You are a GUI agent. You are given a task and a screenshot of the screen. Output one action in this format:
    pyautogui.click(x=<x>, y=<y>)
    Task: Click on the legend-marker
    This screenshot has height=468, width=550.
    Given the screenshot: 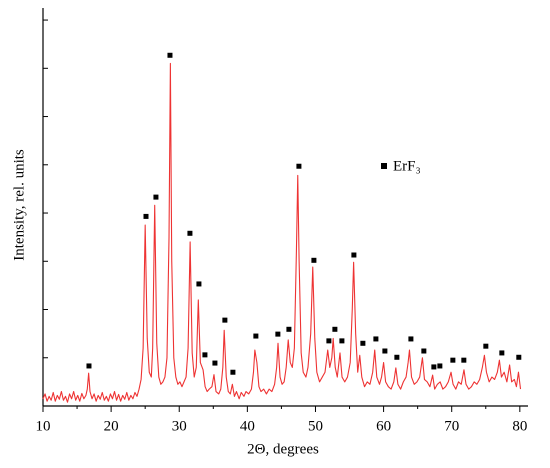 What is the action you would take?
    pyautogui.click(x=384, y=166)
    